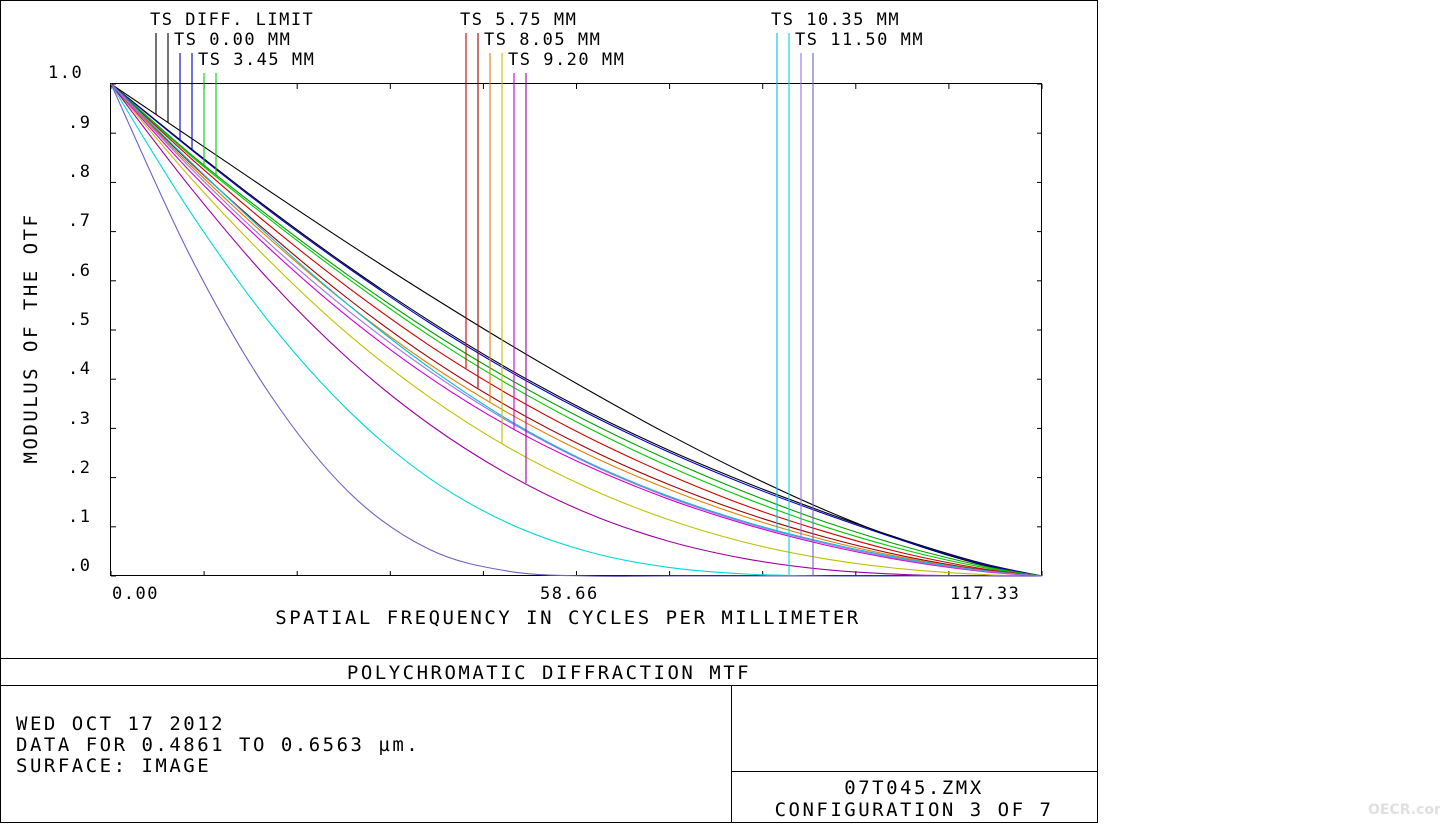  I want to click on y-tick-label: .5, so click(79, 320).